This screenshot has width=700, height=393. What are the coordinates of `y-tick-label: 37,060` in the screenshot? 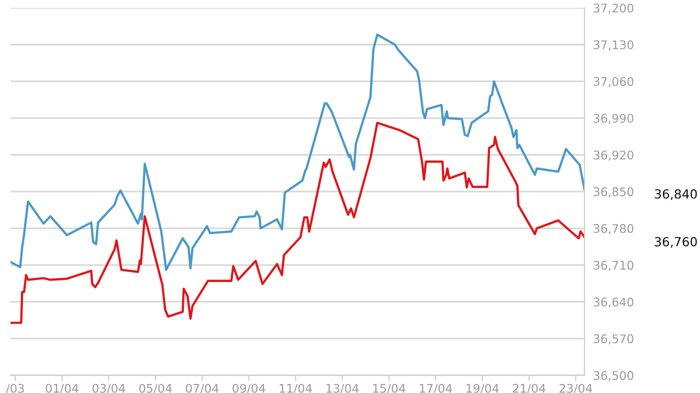 It's located at (614, 82).